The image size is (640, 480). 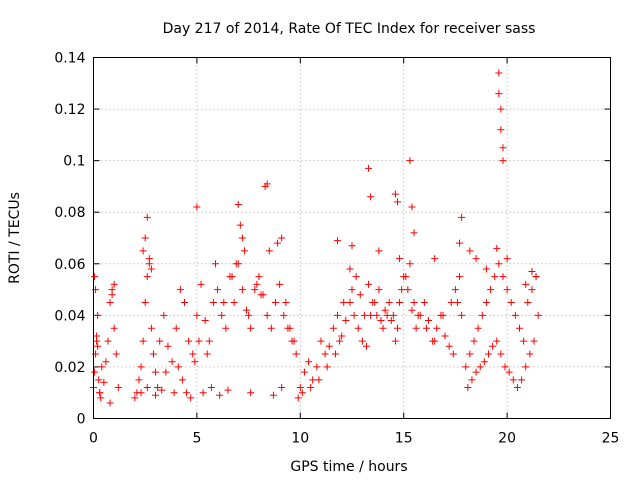 What do you see at coordinates (611, 439) in the screenshot?
I see `x-tick-label: 25` at bounding box center [611, 439].